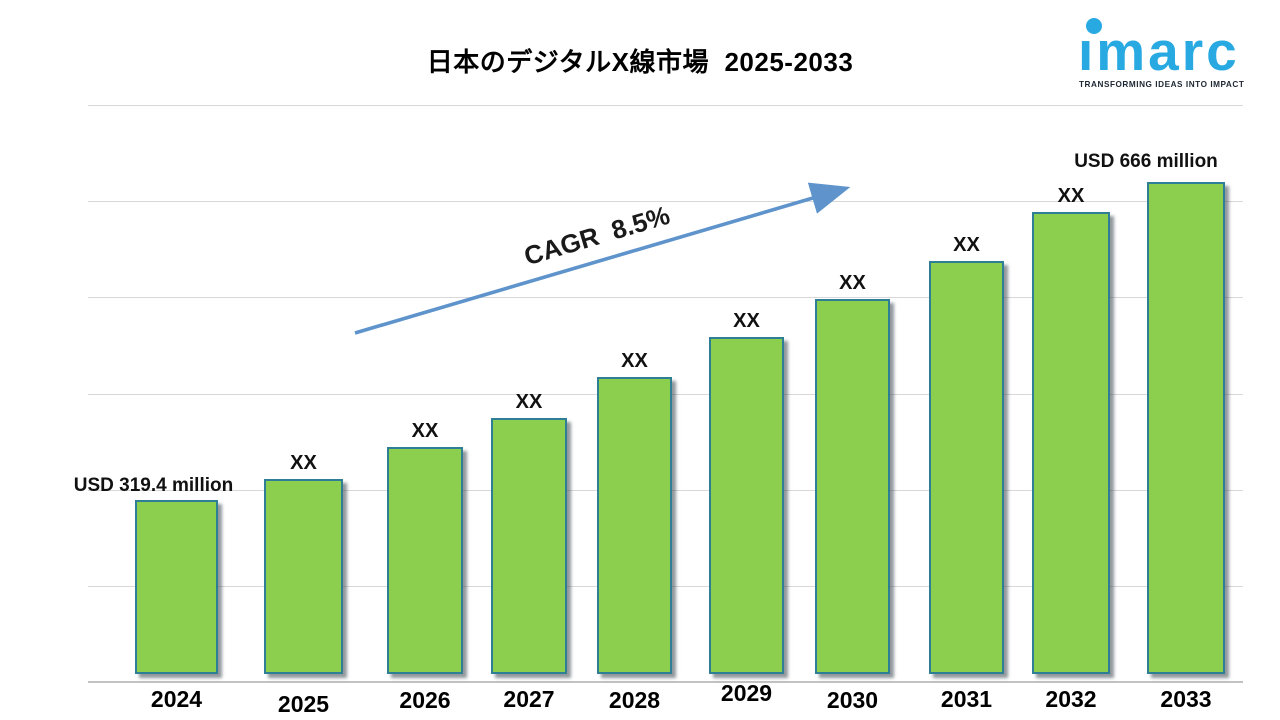 The width and height of the screenshot is (1280, 720). I want to click on x-axis-line, so click(665, 682).